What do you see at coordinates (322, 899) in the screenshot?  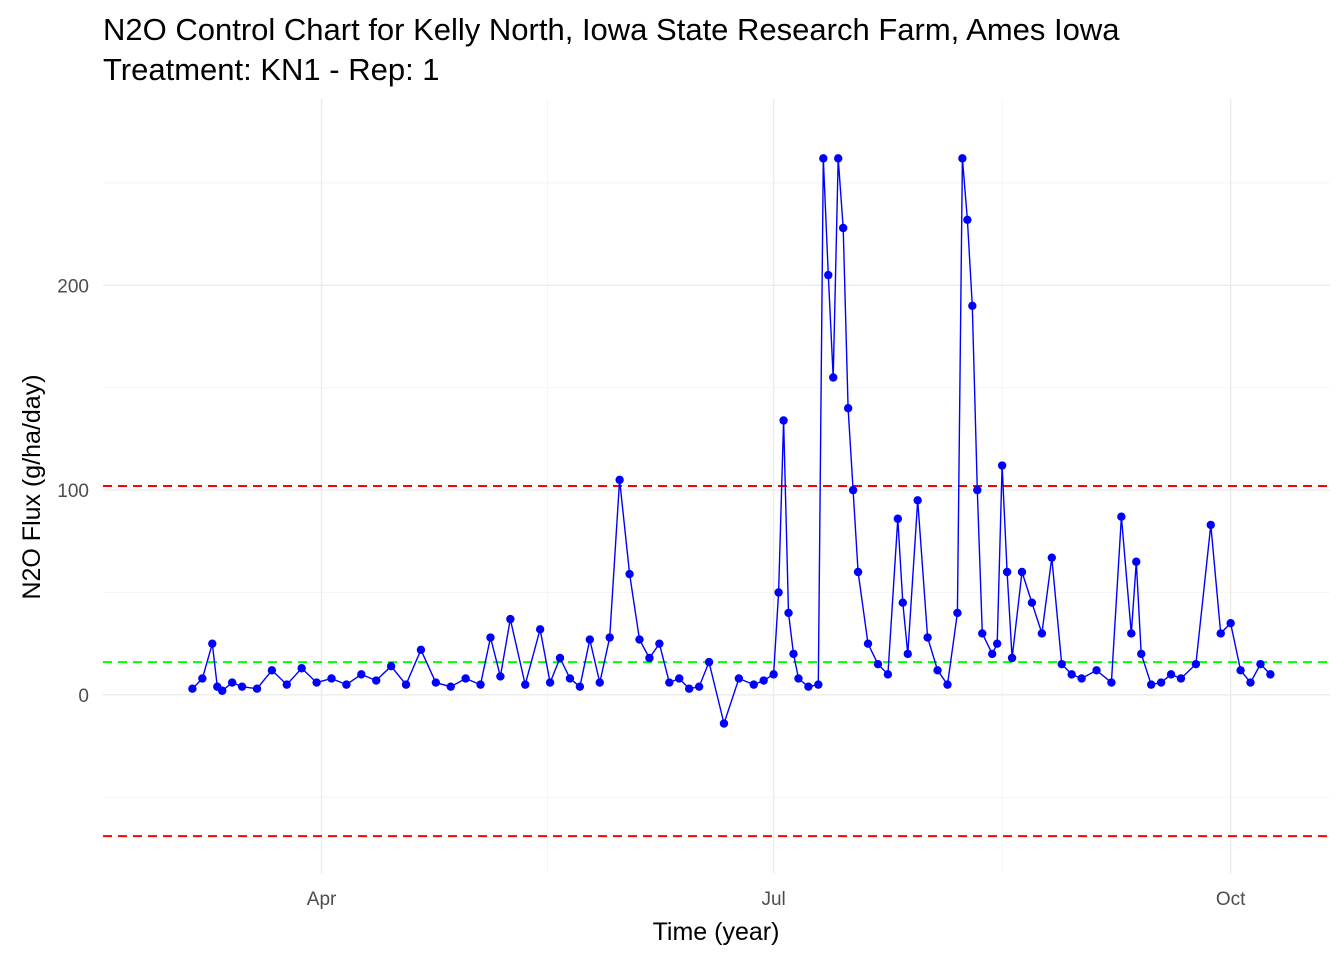 I see `x-tick-label: Apr` at bounding box center [322, 899].